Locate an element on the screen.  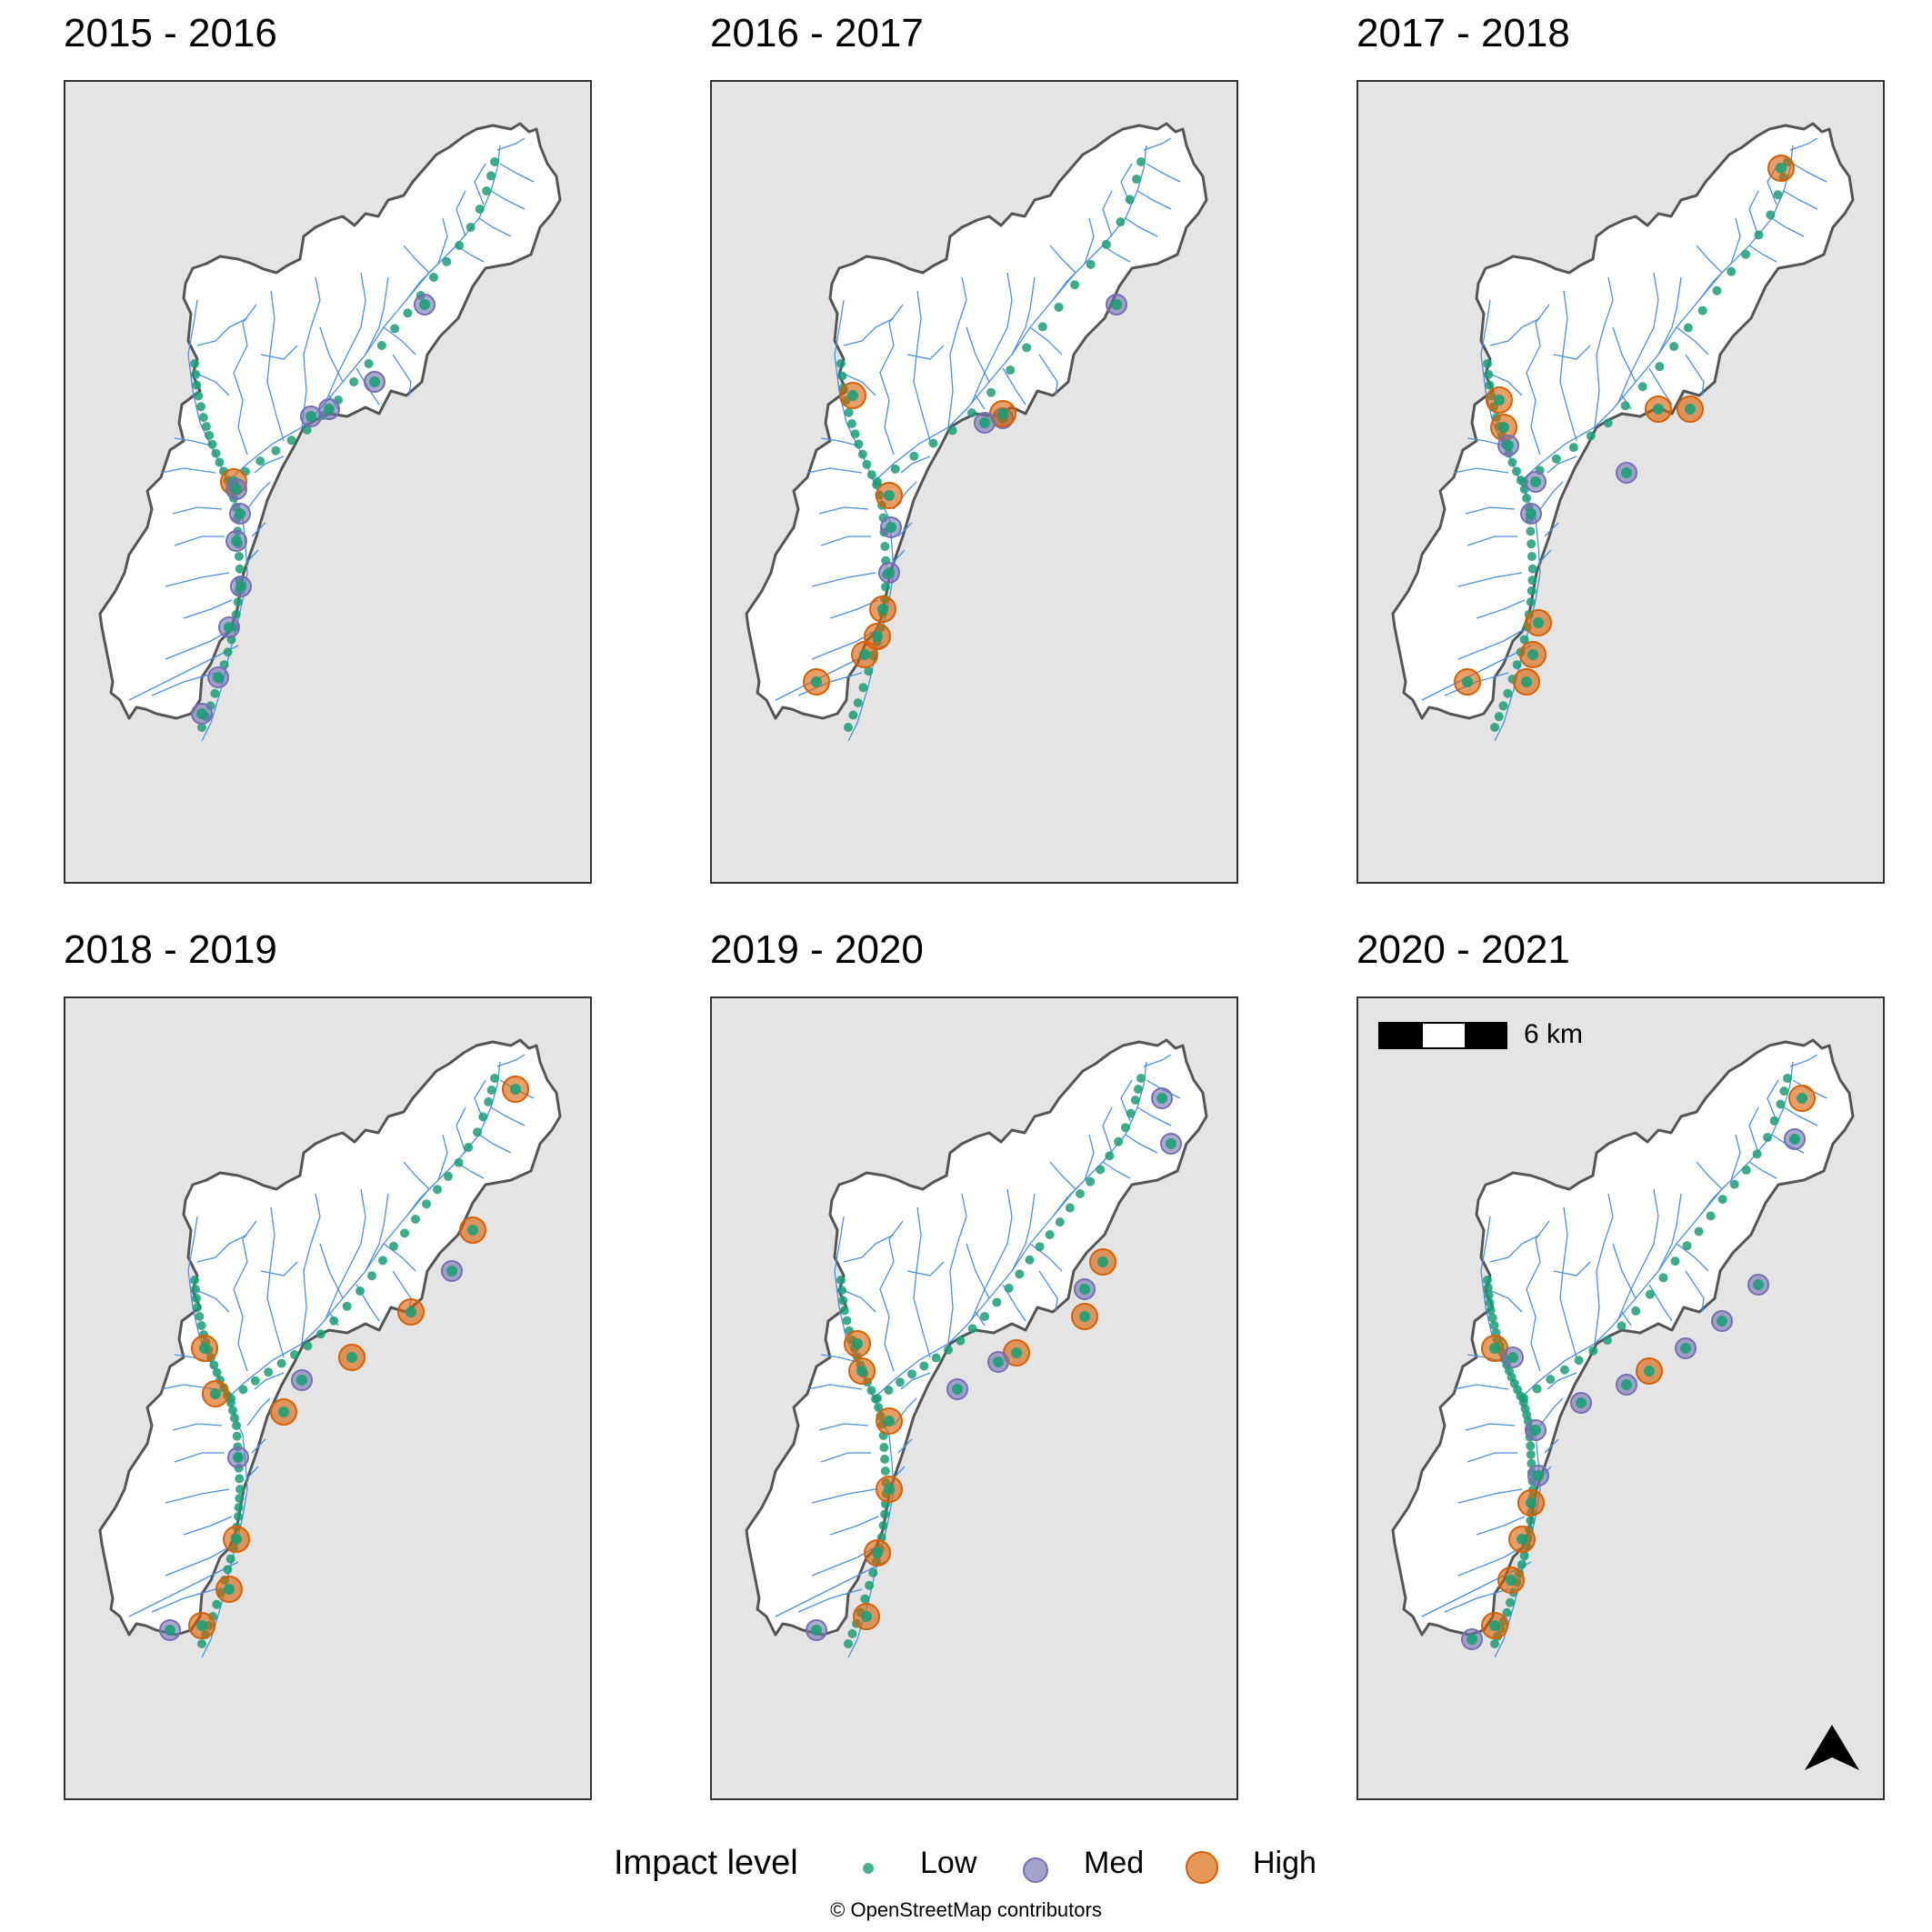
legend-label-low: Low is located at coordinates (948, 1863).